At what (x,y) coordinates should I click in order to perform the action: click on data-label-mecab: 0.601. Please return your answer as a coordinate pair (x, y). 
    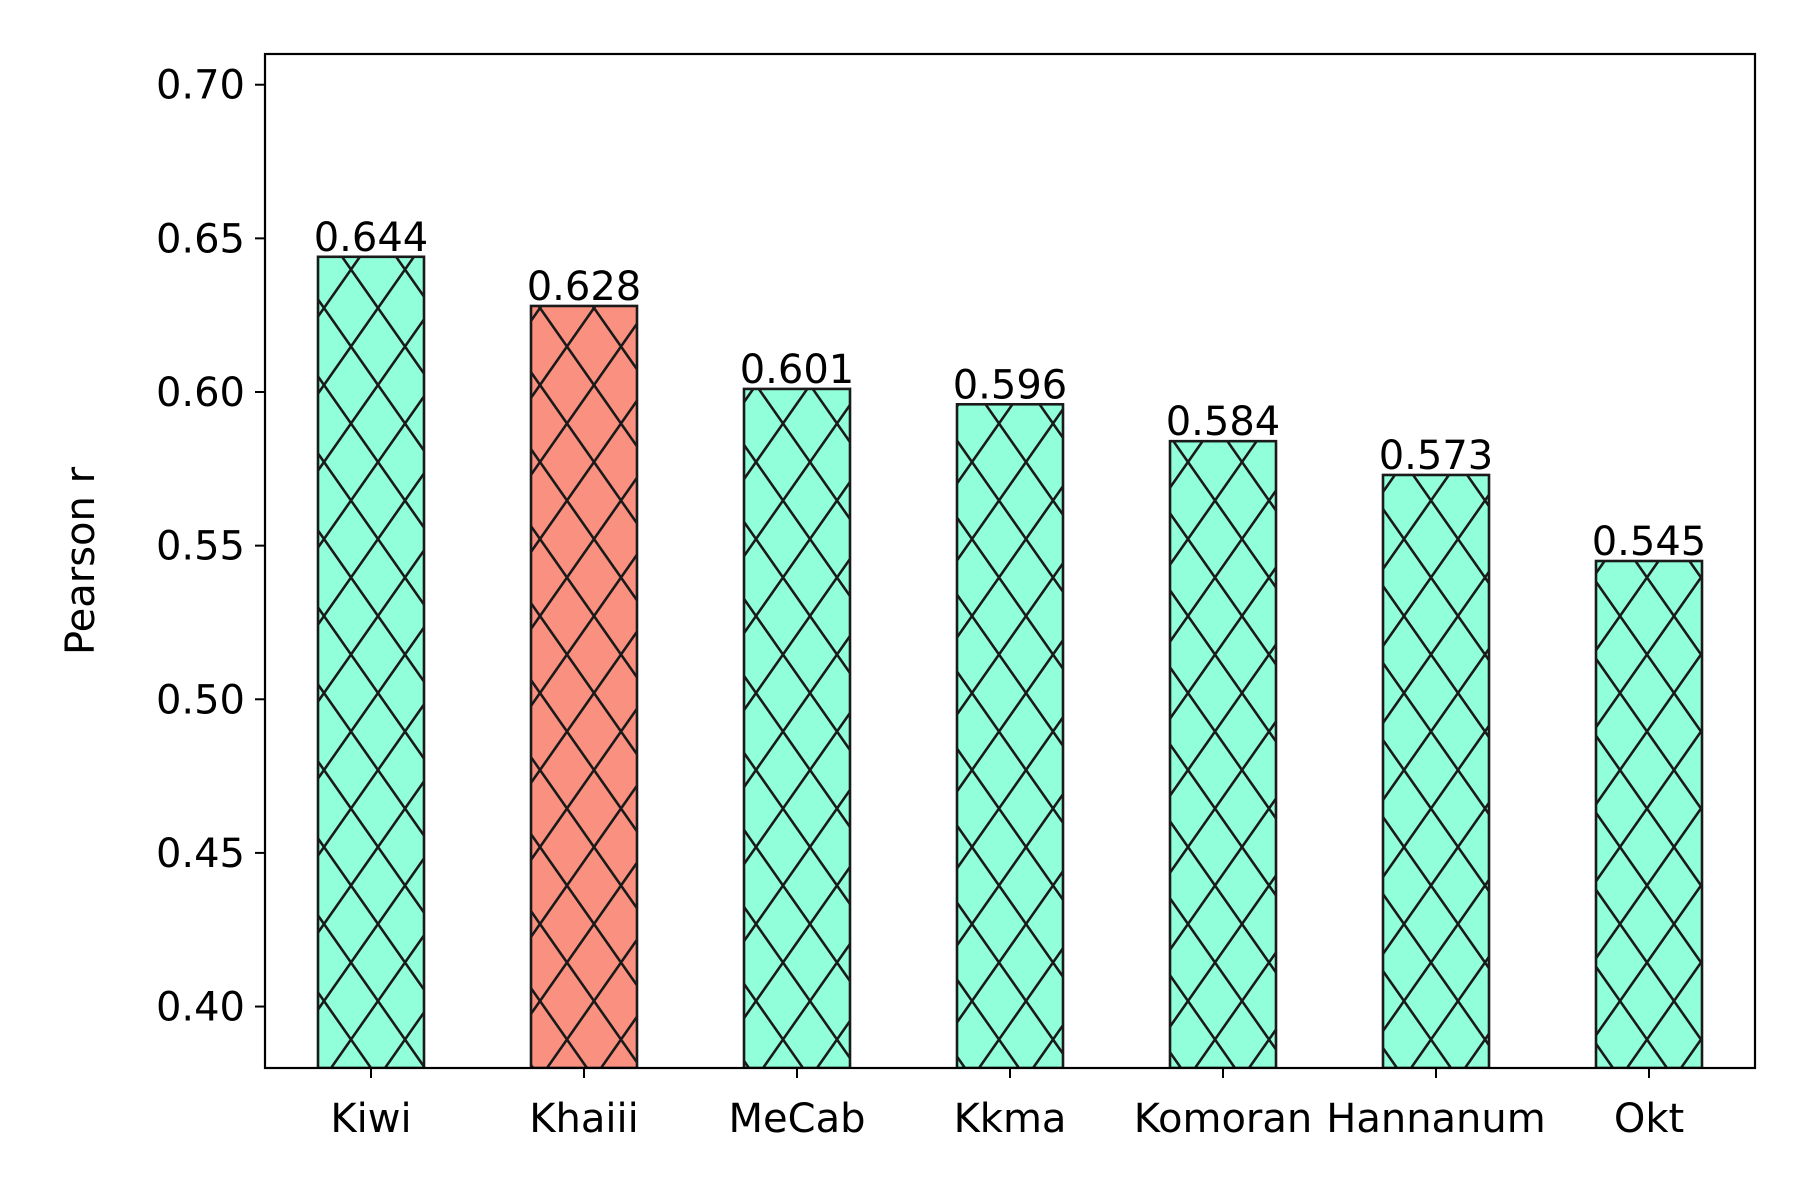
    Looking at the image, I should click on (797, 370).